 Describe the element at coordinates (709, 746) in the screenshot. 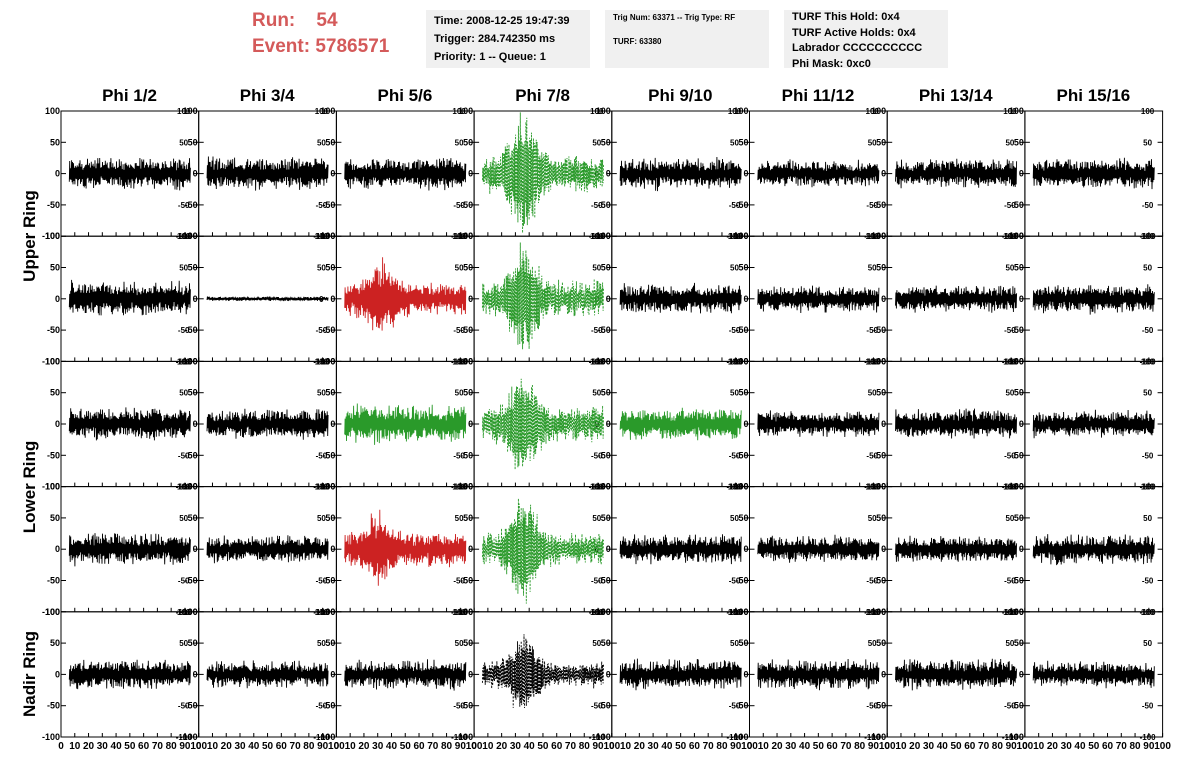

I see `x-tick-label: 70` at that location.